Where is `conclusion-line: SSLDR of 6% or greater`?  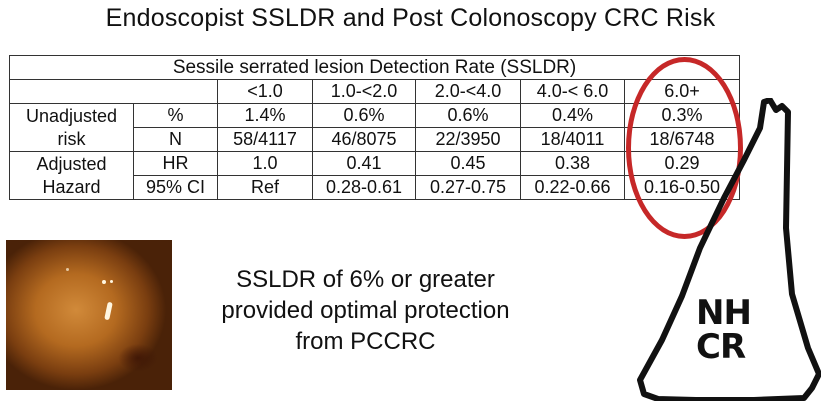 conclusion-line: SSLDR of 6% or greater is located at coordinates (365, 279).